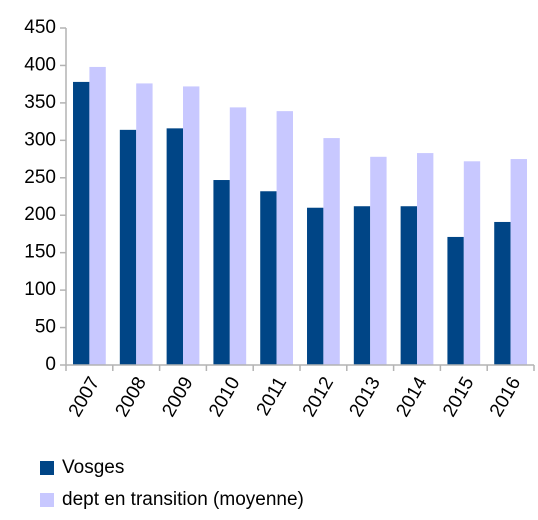 This screenshot has height=520, width=538. What do you see at coordinates (365, 397) in the screenshot?
I see `x-tick-label: 2013` at bounding box center [365, 397].